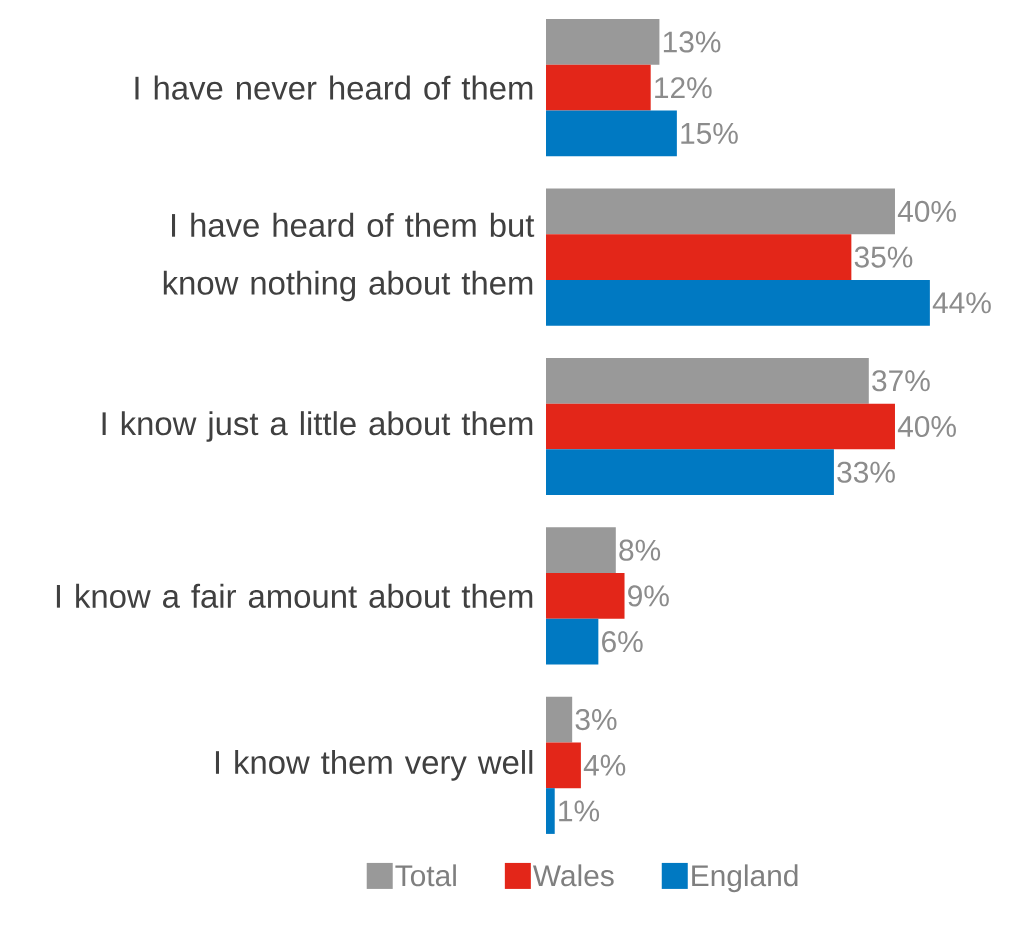 The height and width of the screenshot is (925, 1022). What do you see at coordinates (692, 42) in the screenshot?
I see `data-label: 13%` at bounding box center [692, 42].